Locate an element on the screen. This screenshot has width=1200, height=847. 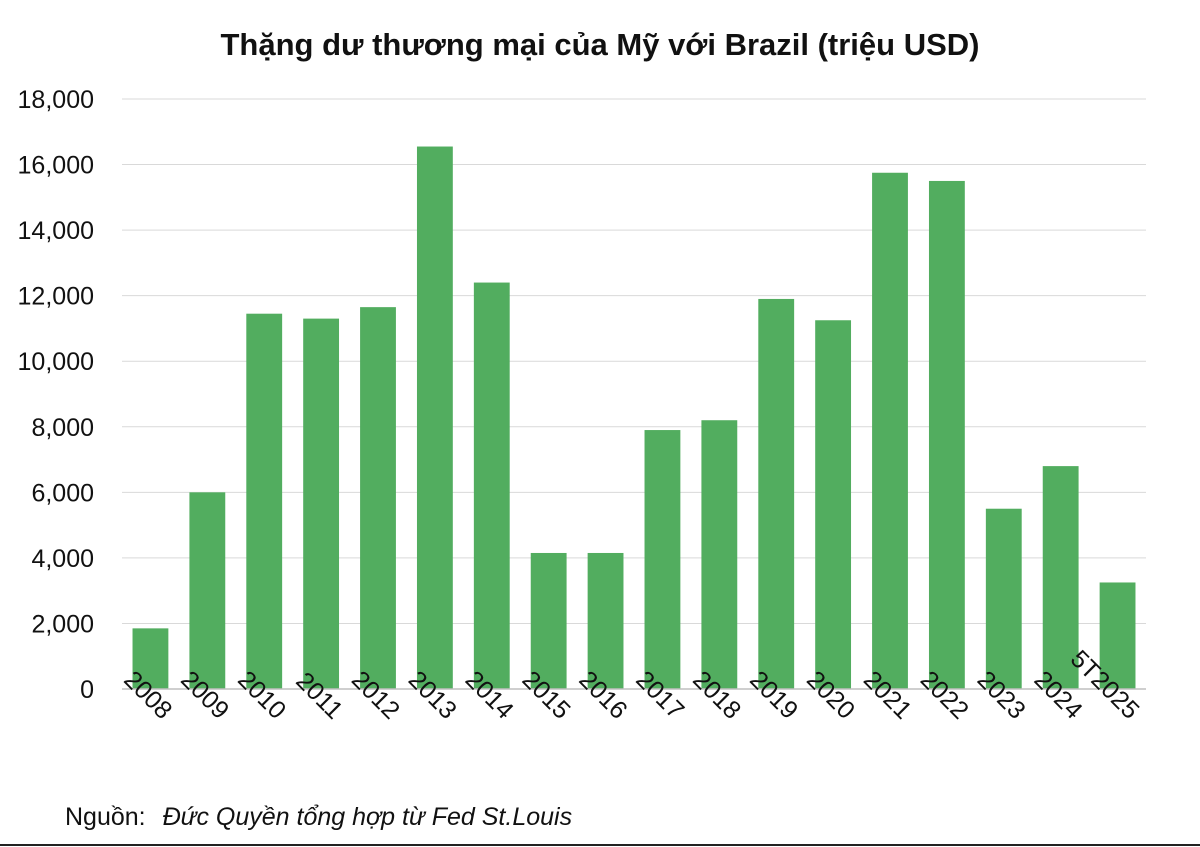
bar-2009 is located at coordinates (207, 590).